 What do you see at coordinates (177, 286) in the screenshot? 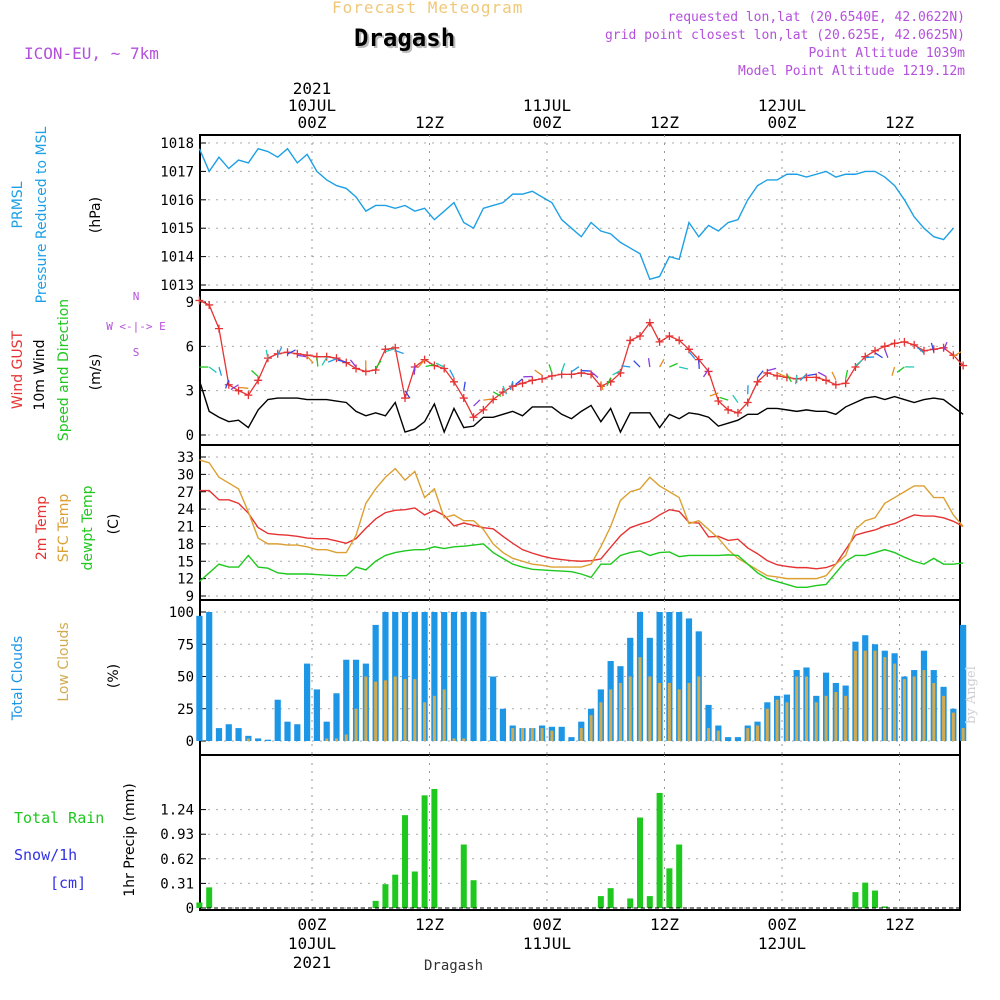
I see `y-tick-label: 1013` at bounding box center [177, 286].